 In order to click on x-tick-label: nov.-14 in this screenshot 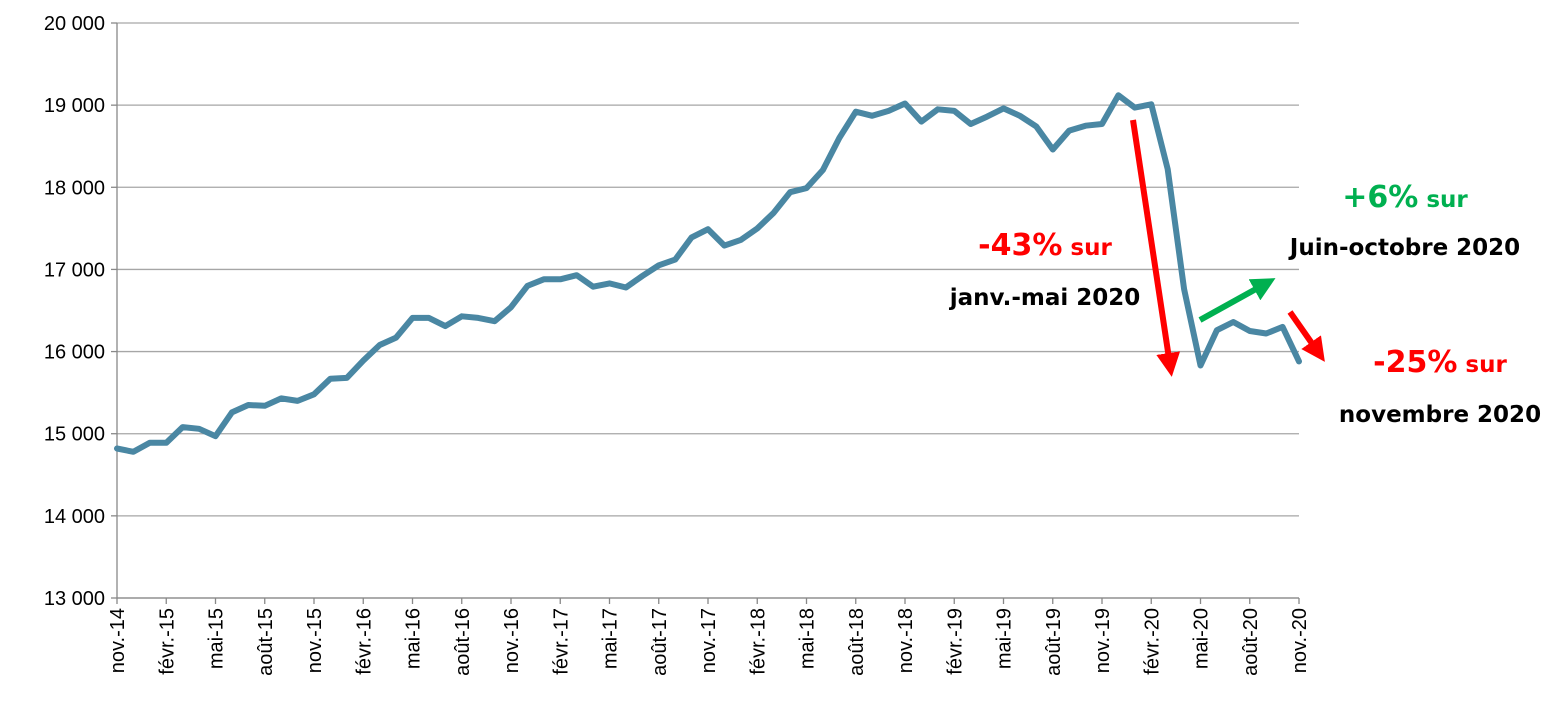, I will do `click(118, 640)`.